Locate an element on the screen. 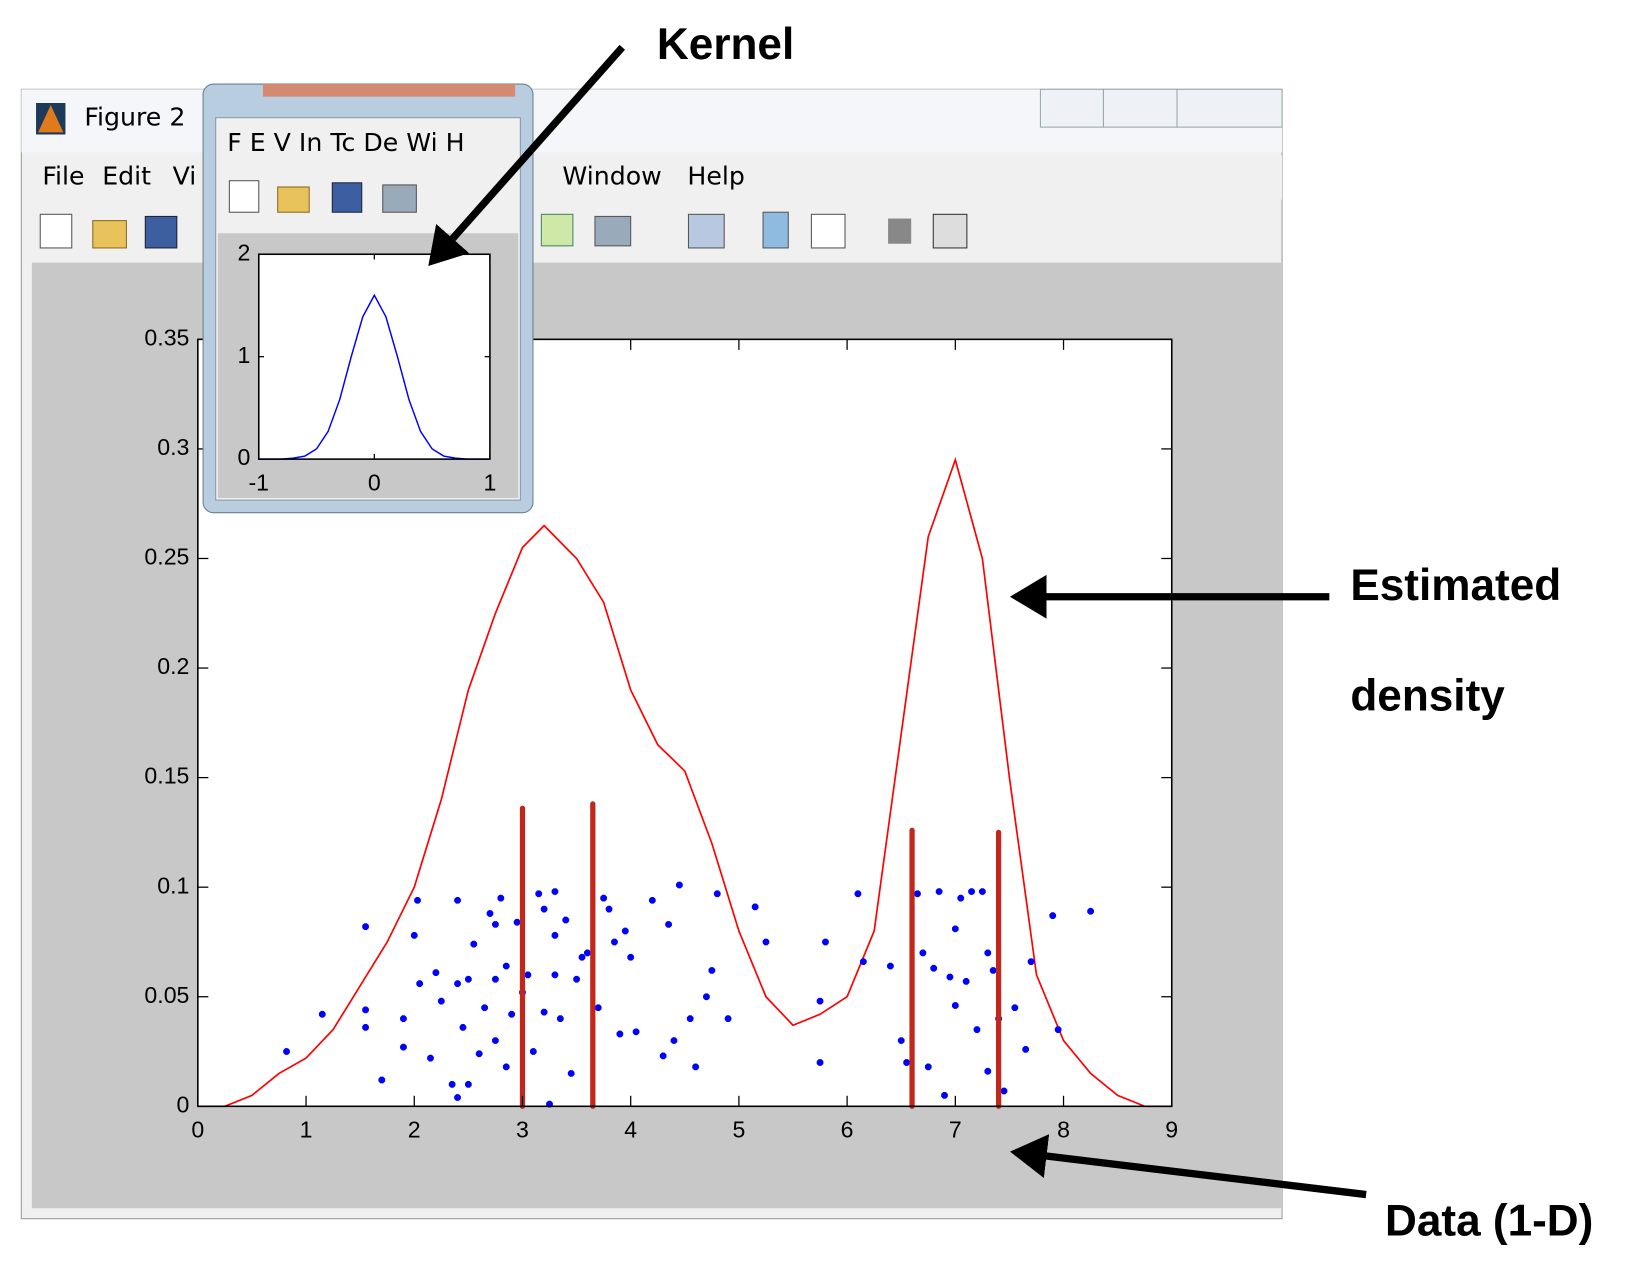  menu-bar: F E V In Tc De Wi H is located at coordinates (345, 142).